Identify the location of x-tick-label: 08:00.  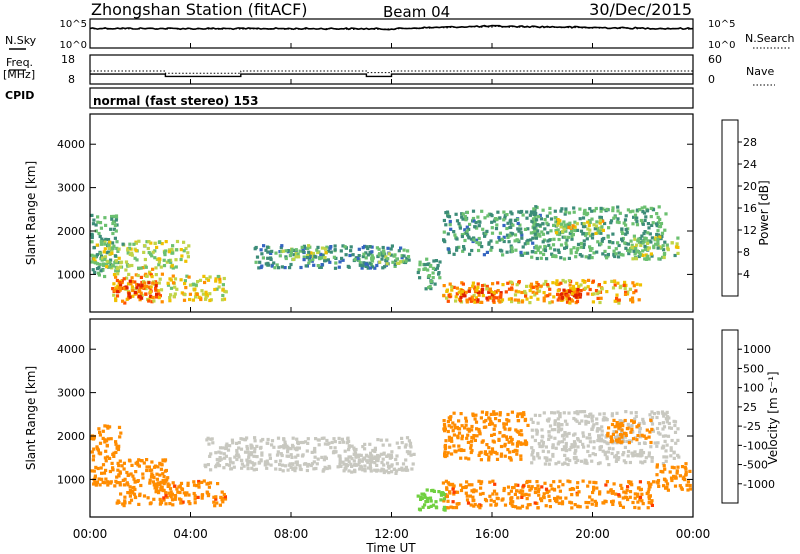
(291, 534).